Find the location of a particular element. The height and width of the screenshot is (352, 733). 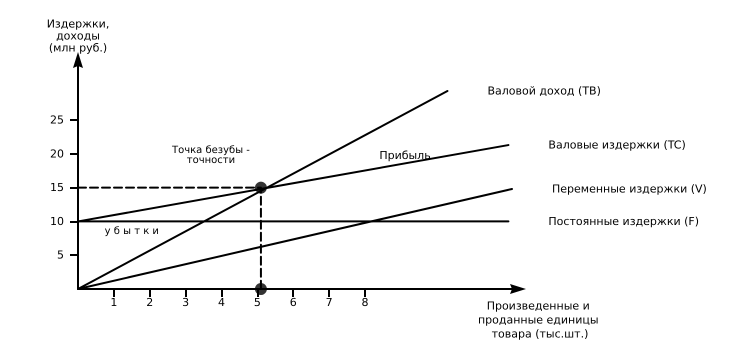

y-tick-label: 10 is located at coordinates (57, 221).